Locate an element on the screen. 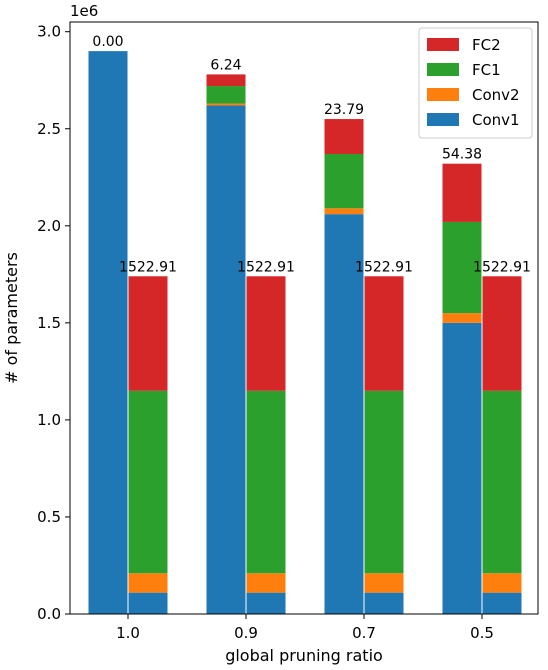  legend-label-conv2: Conv2 is located at coordinates (496, 95).